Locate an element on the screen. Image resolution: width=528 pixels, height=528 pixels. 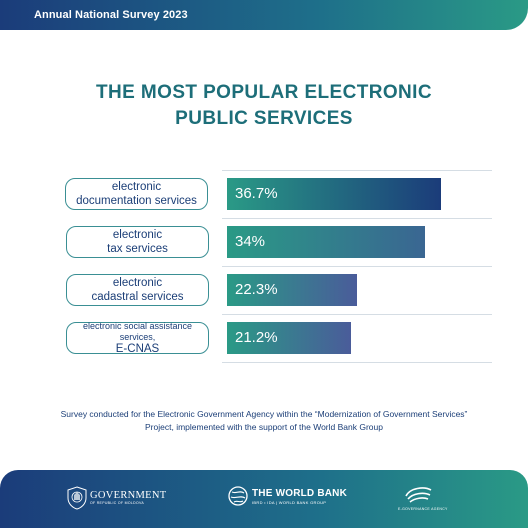
bar-value-label: 34% is located at coordinates (250, 241).